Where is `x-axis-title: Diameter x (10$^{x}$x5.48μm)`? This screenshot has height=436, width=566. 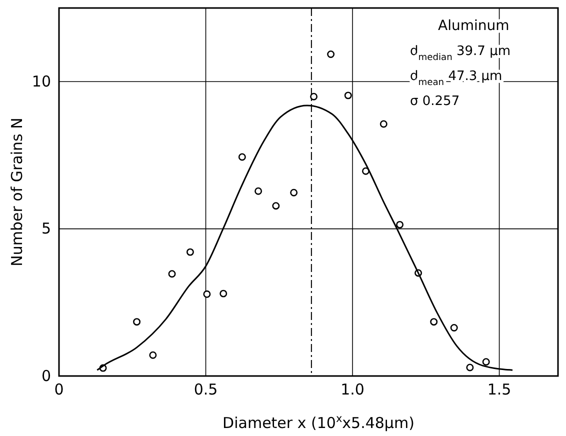
x-axis-title: Diameter x (10$^{x}$x5.48μm) is located at coordinates (318, 422).